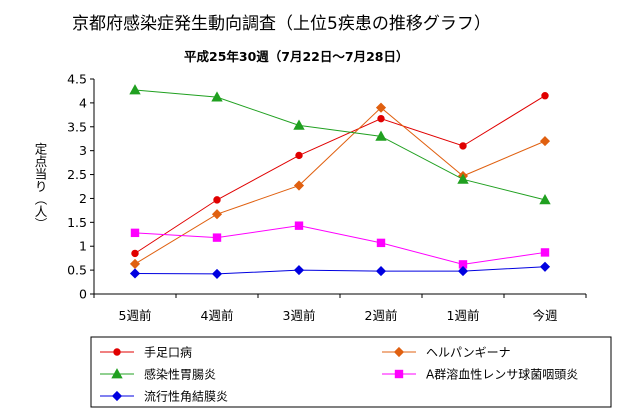 Image resolution: width=640 pixels, height=416 pixels. I want to click on y-tick-label: 0, so click(83, 294).